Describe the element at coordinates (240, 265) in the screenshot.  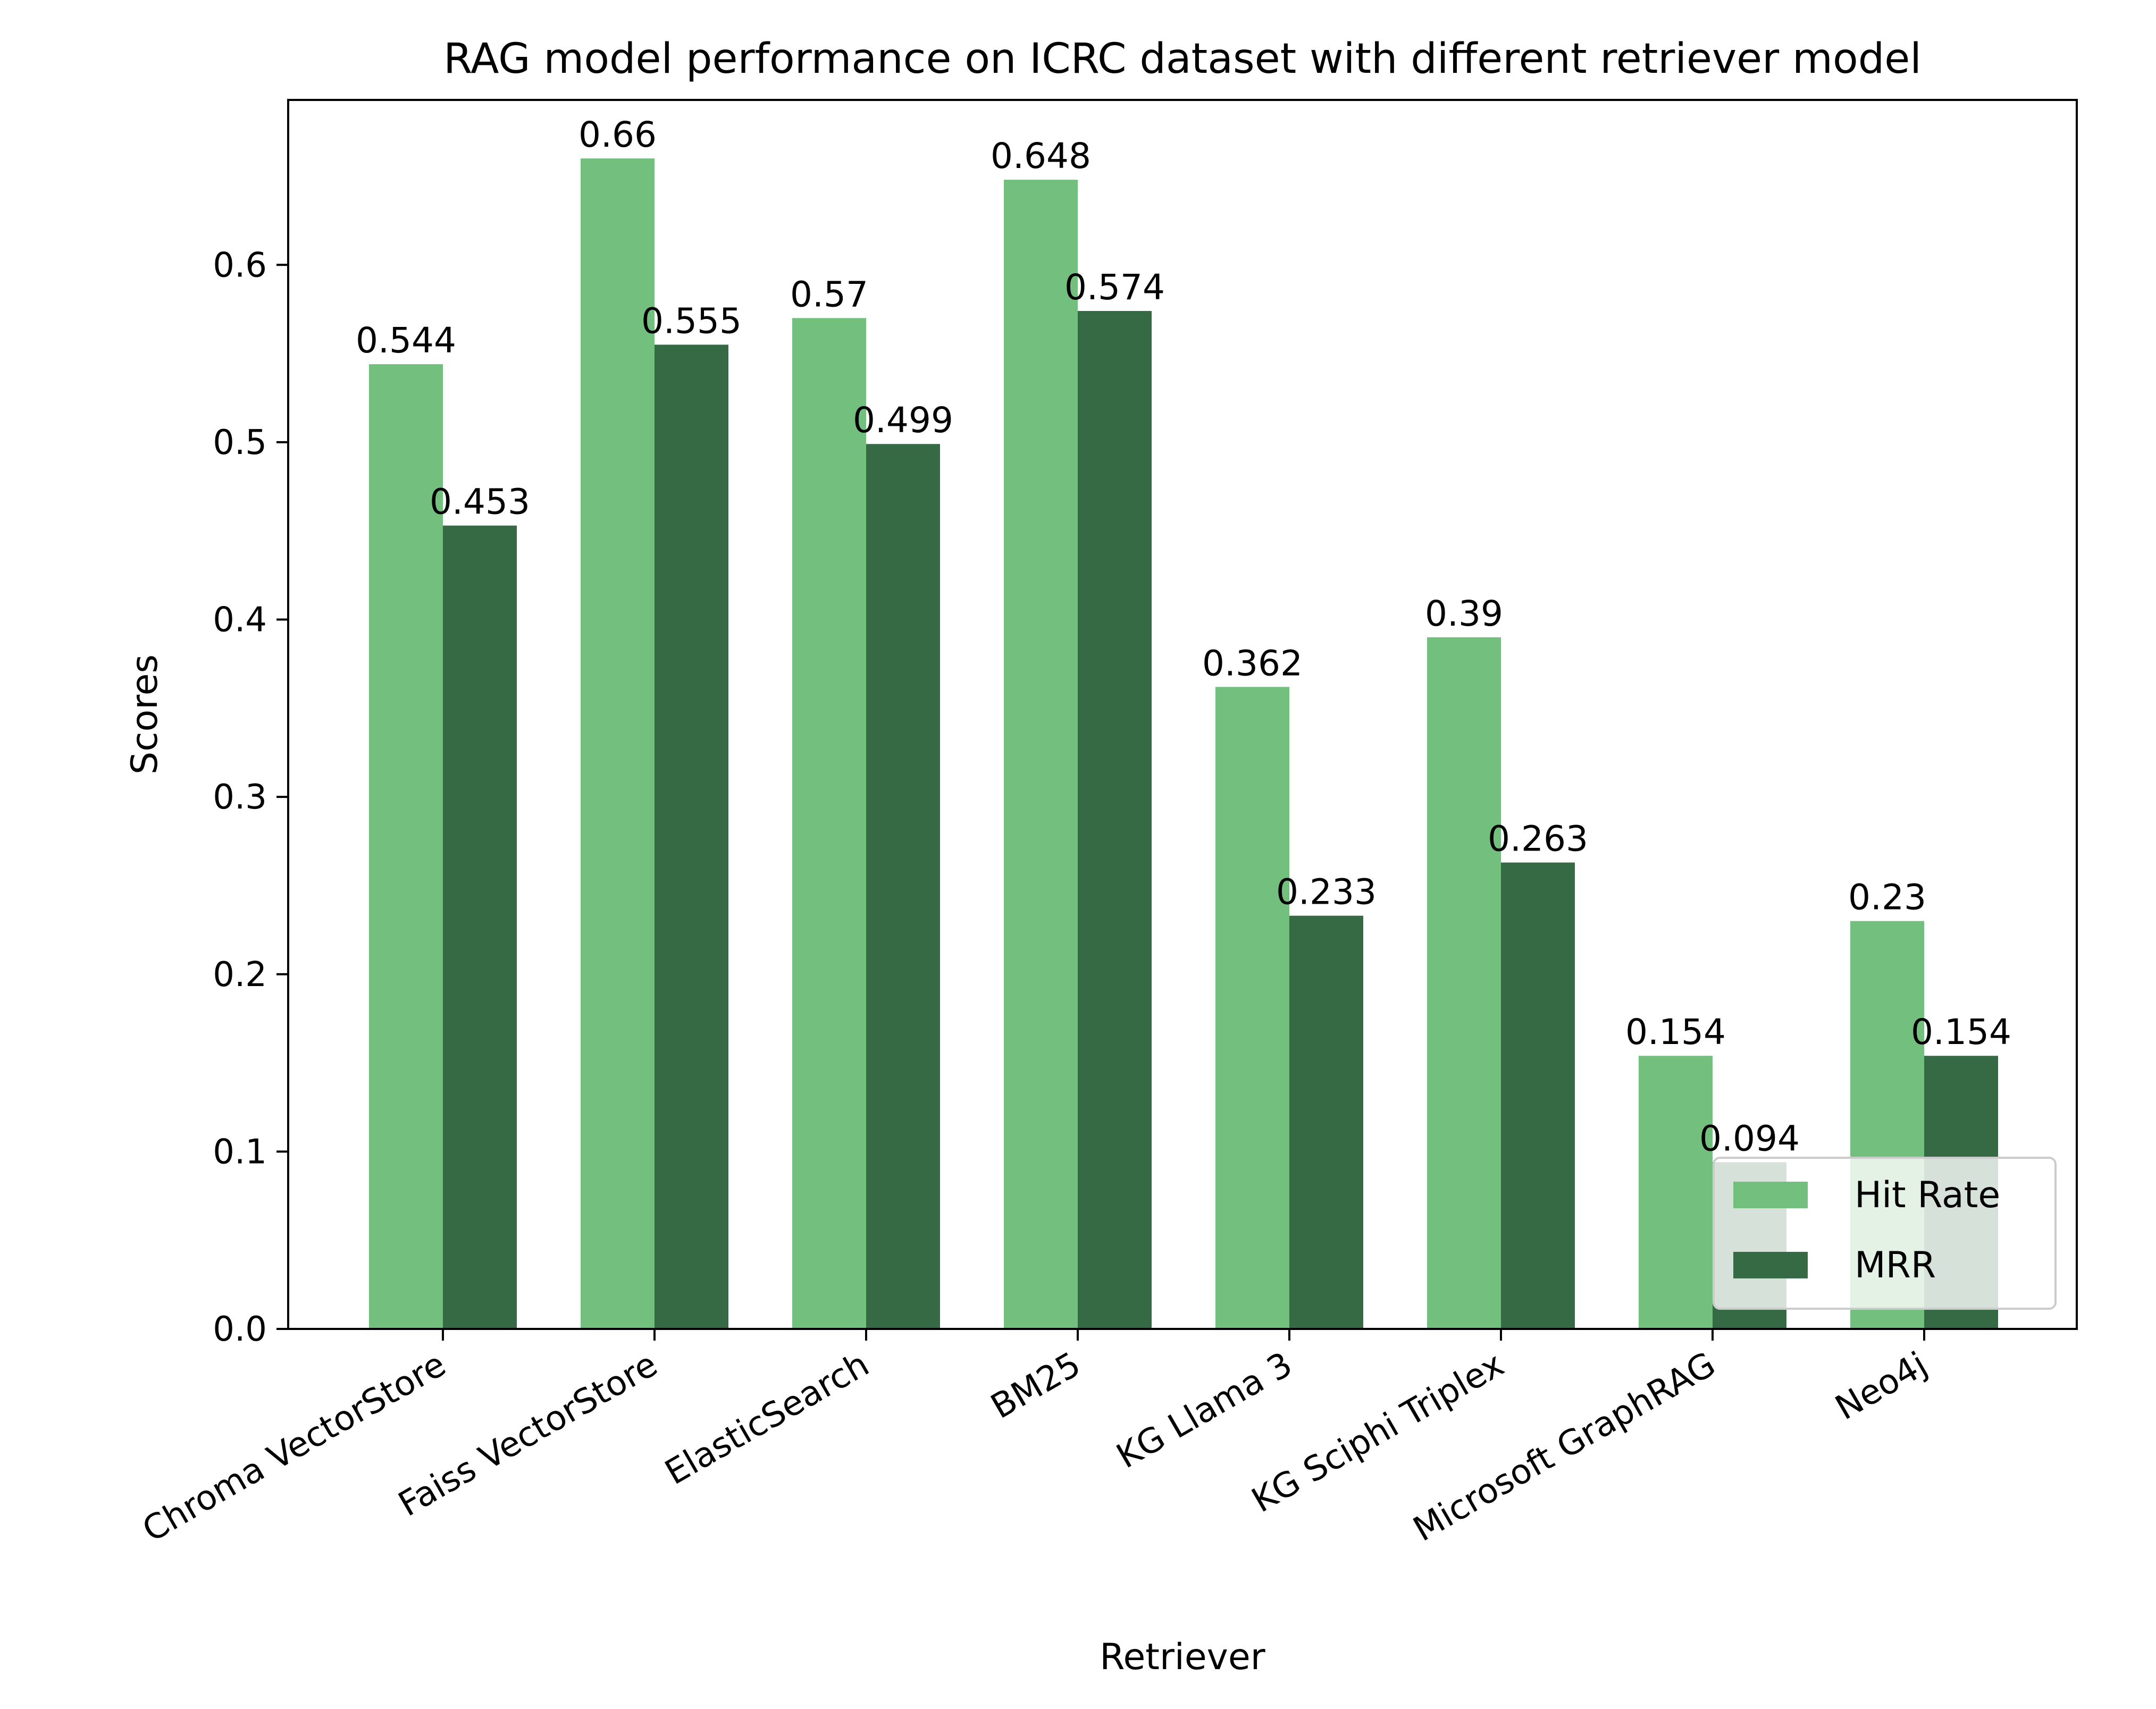
I see `y-tick-label: 0.6` at that location.